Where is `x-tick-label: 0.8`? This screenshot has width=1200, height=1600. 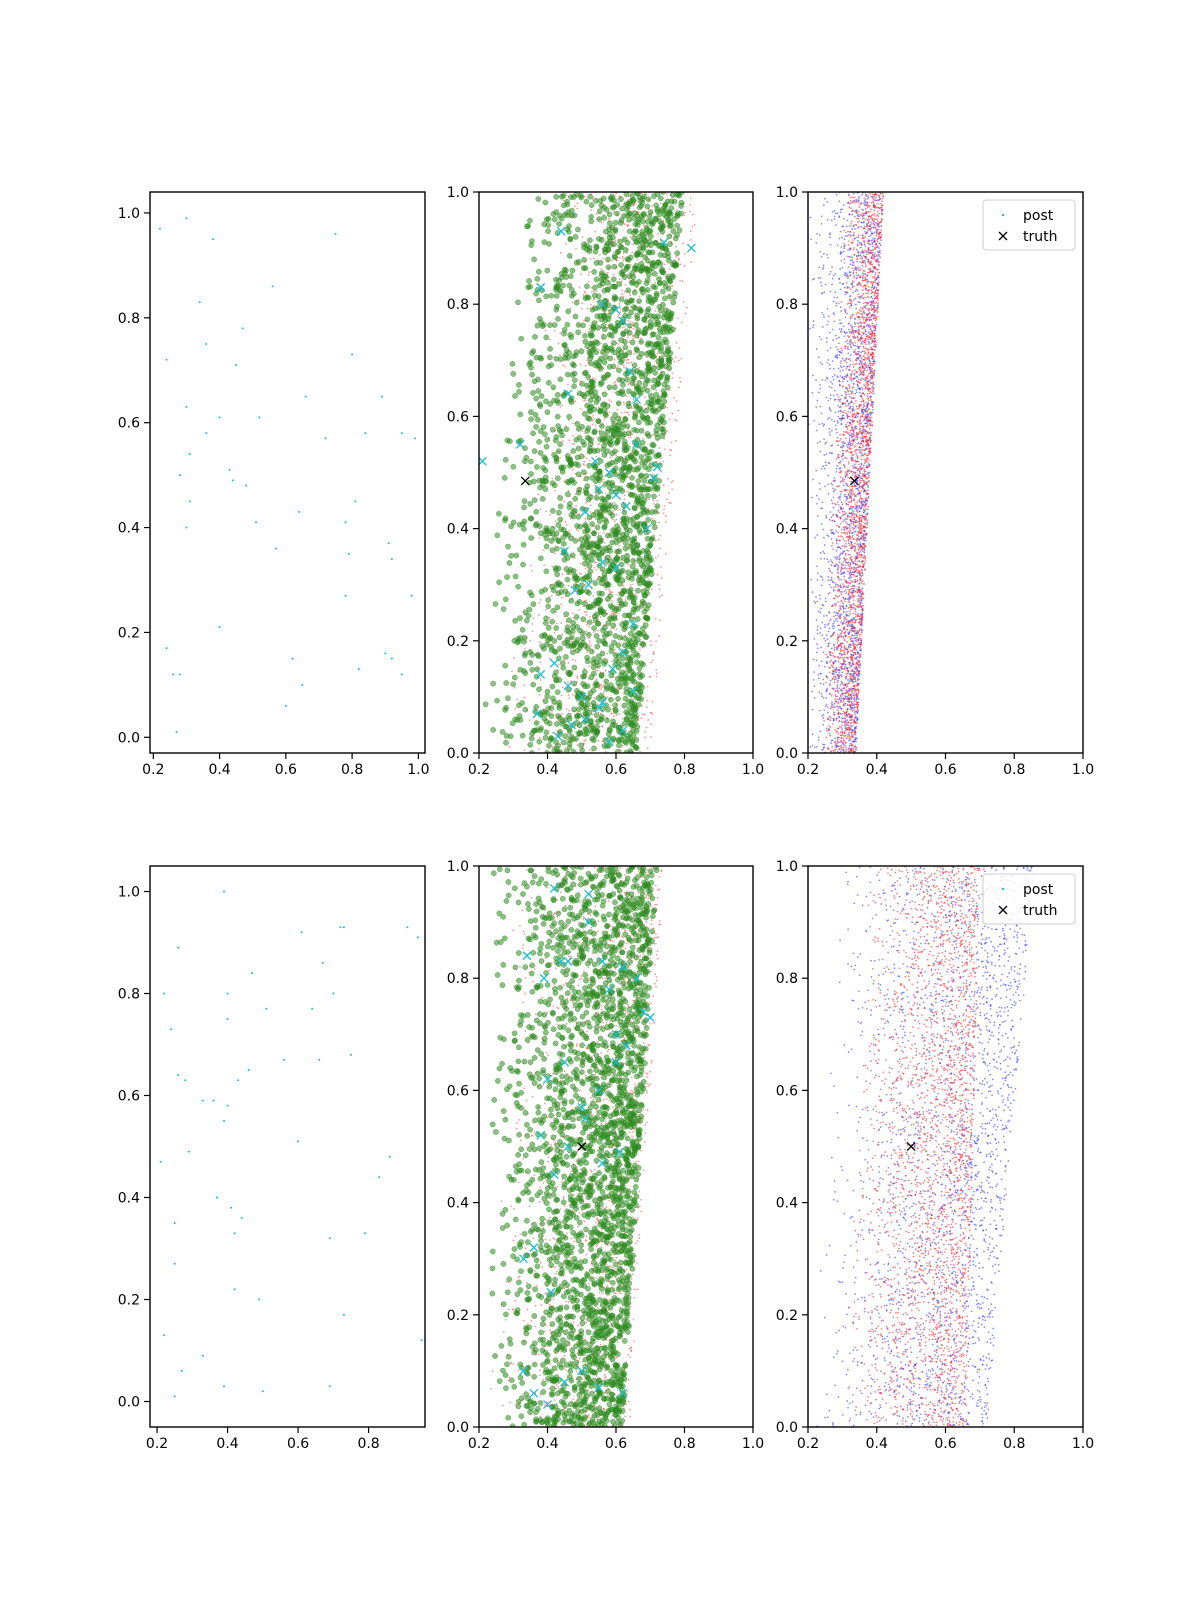
x-tick-label: 0.8 is located at coordinates (352, 770).